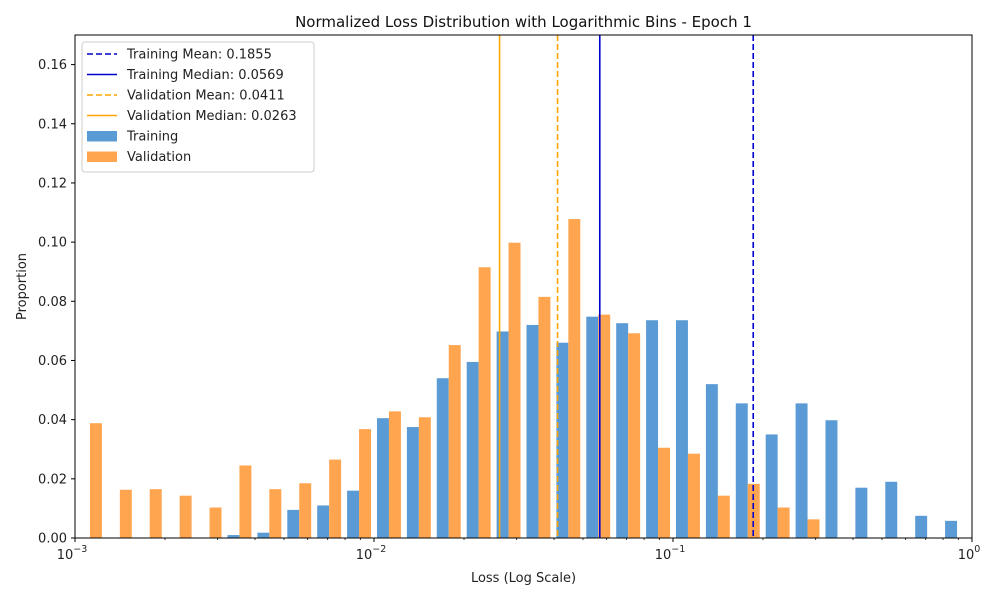 The height and width of the screenshot is (600, 1000). Describe the element at coordinates (52, 479) in the screenshot. I see `y-tick-label: 0.02` at that location.